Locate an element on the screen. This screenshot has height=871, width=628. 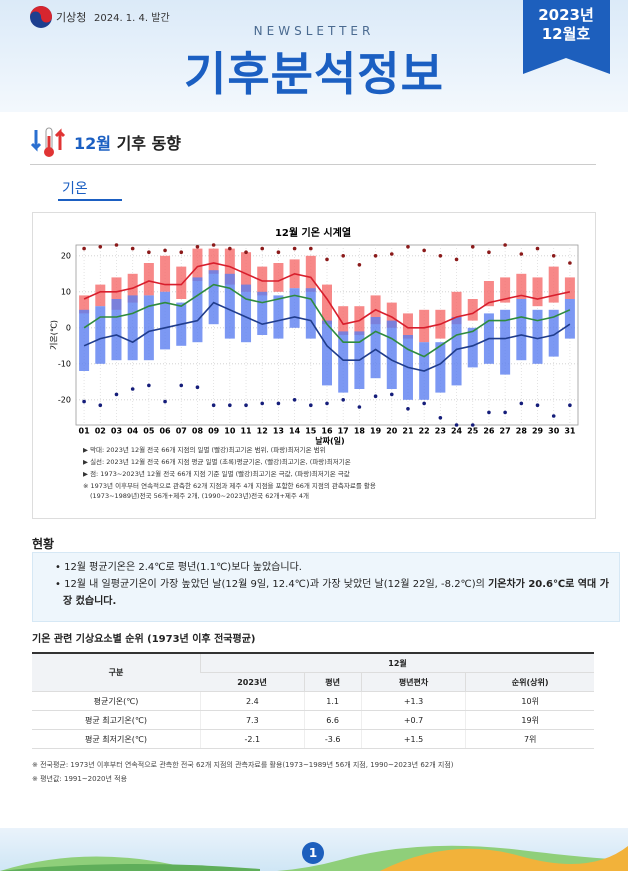
table-cell: +1.3 is located at coordinates (413, 701).